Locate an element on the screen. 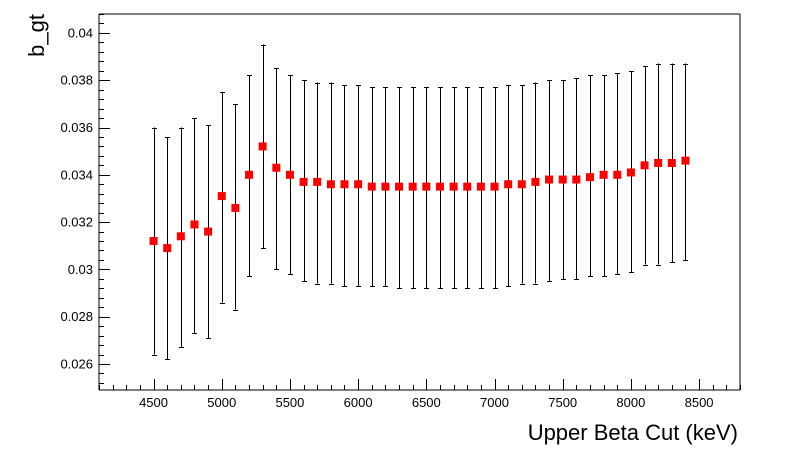 The width and height of the screenshot is (798, 471). x-axis-ticks: 4500 5000 5500 6000 6500 7000 7500 8000 8500 is located at coordinates (420, 394).